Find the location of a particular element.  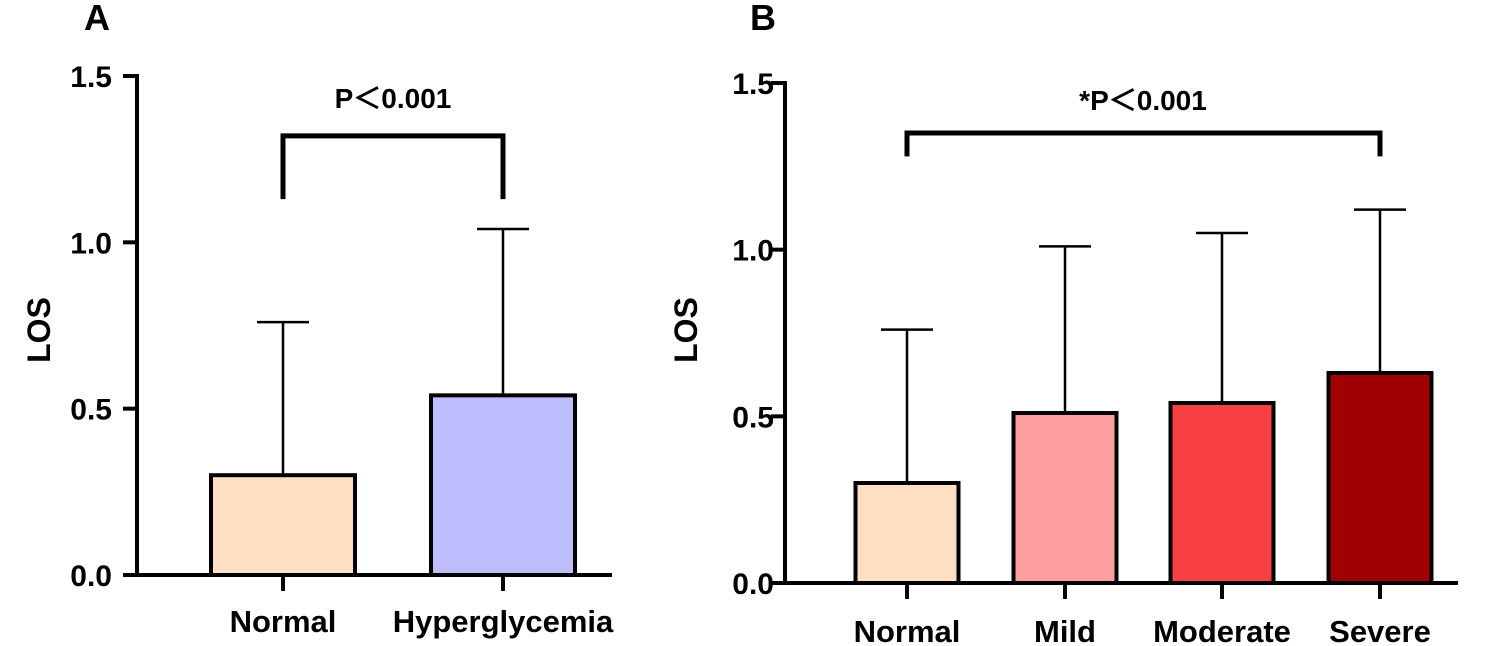

category-label: Moderate is located at coordinates (1222, 630).